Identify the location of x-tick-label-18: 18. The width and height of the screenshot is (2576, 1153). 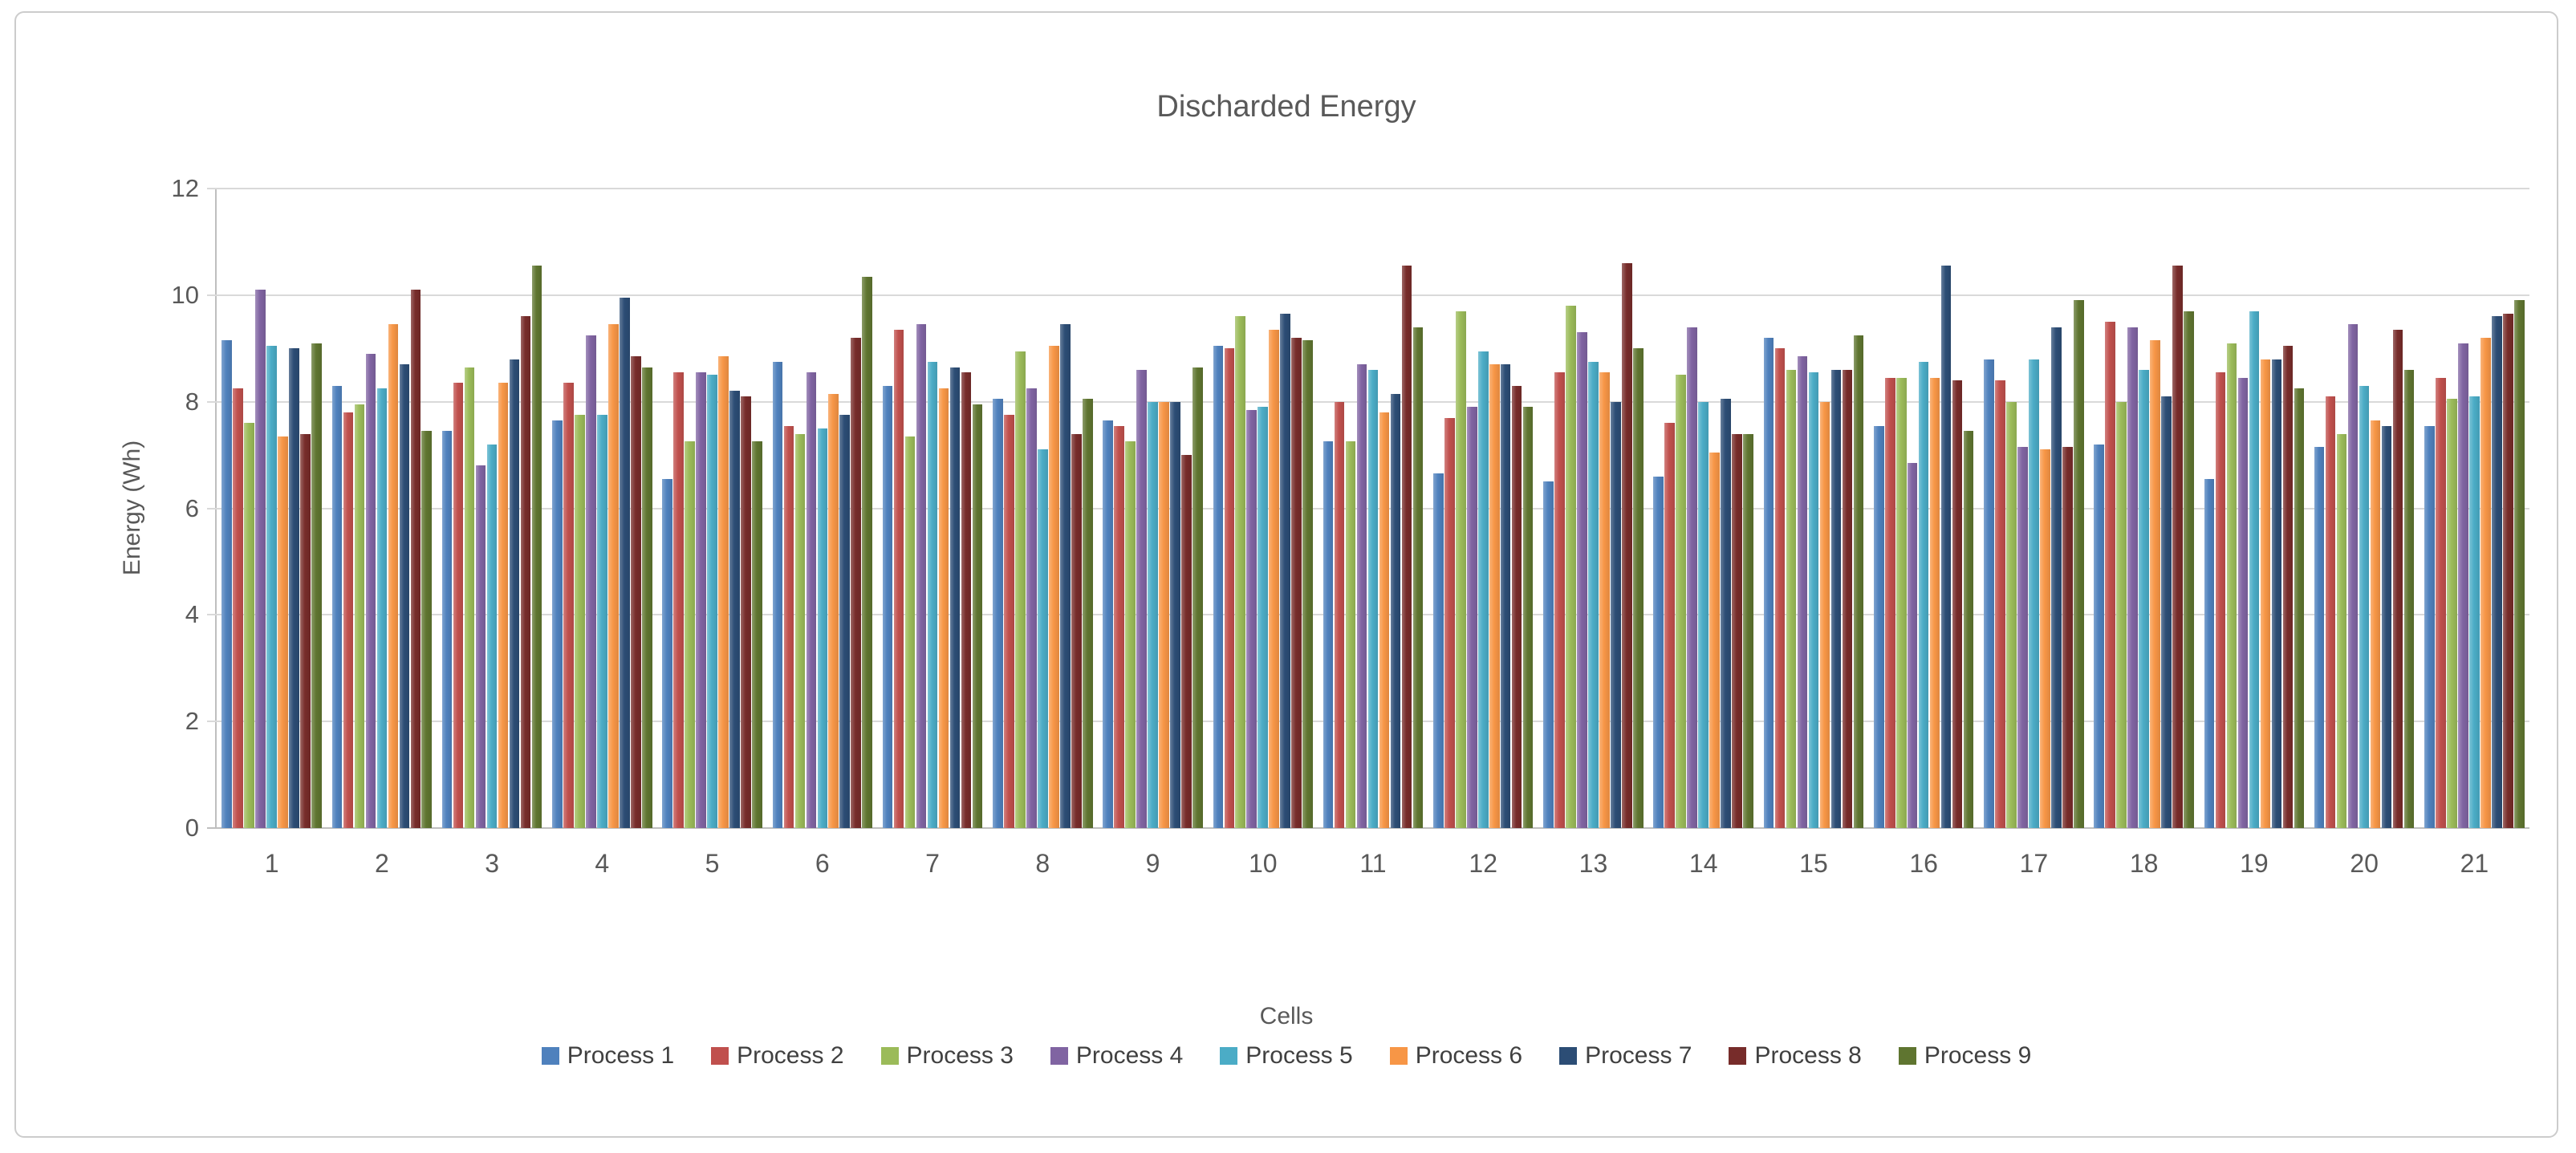
(2144, 863).